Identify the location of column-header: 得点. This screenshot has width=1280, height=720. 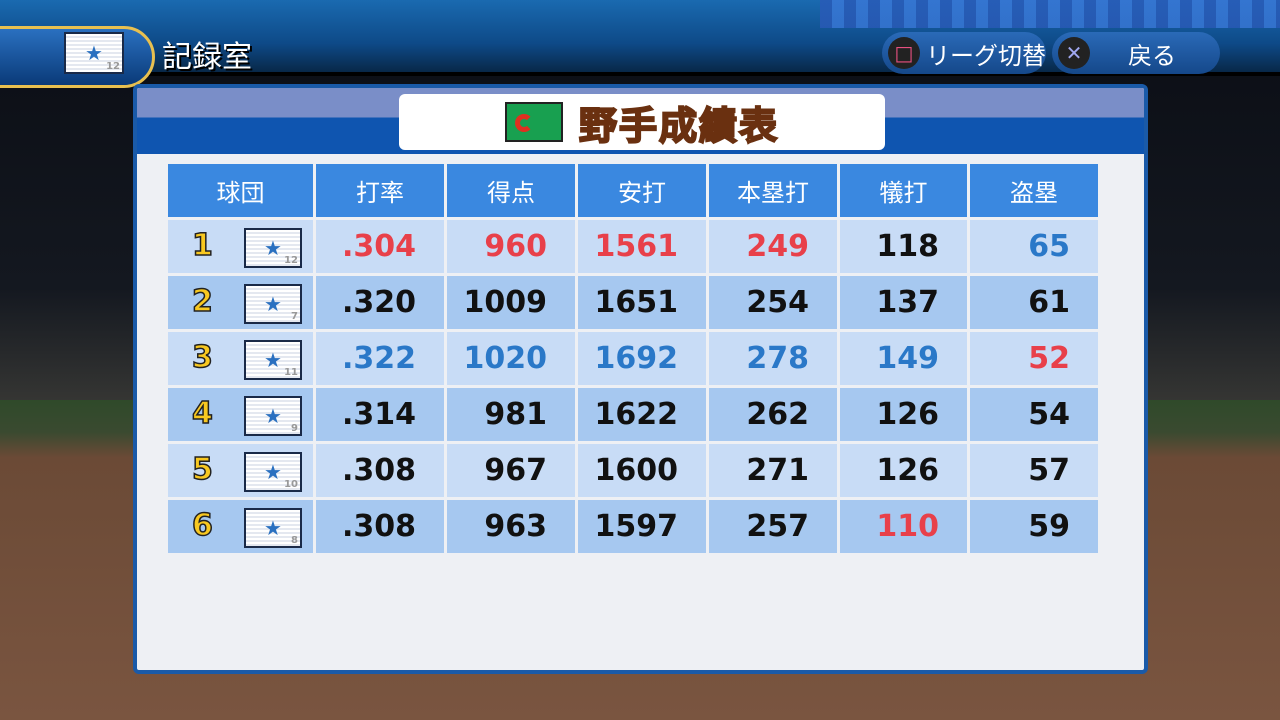
(511, 190).